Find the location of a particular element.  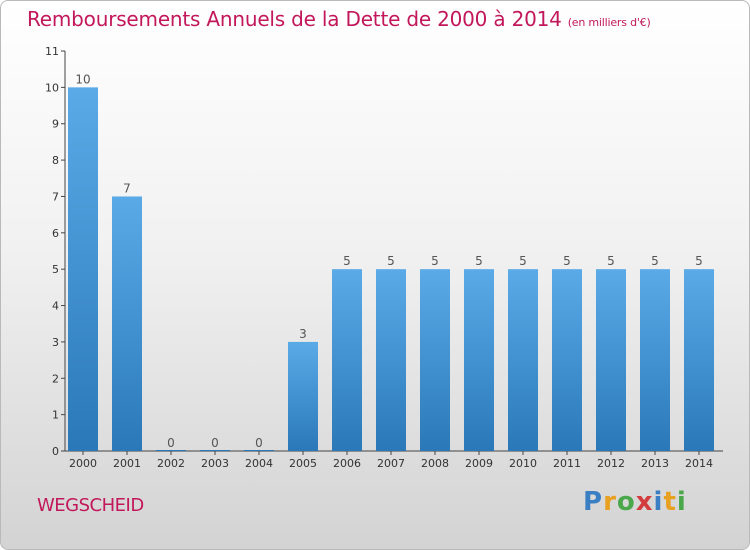

logo-letter: t is located at coordinates (670, 502).